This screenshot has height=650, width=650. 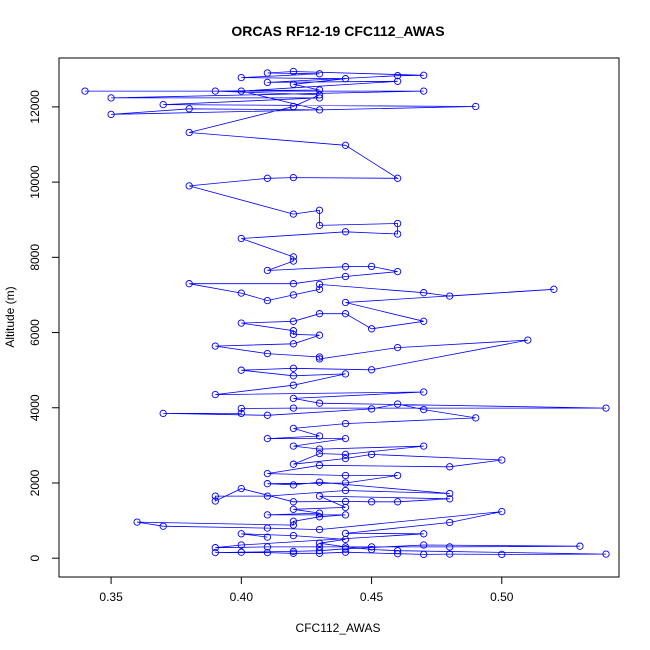 What do you see at coordinates (35, 107) in the screenshot?
I see `y-tick-label: 12000` at bounding box center [35, 107].